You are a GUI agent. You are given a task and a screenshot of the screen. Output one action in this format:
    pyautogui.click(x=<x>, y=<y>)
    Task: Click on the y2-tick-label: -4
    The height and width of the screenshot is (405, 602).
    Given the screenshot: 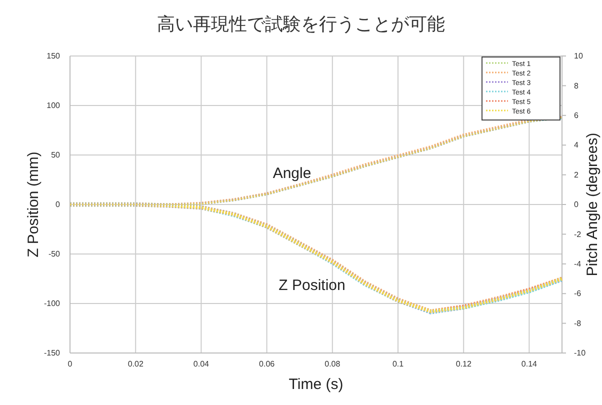 What is the action you would take?
    pyautogui.click(x=578, y=263)
    